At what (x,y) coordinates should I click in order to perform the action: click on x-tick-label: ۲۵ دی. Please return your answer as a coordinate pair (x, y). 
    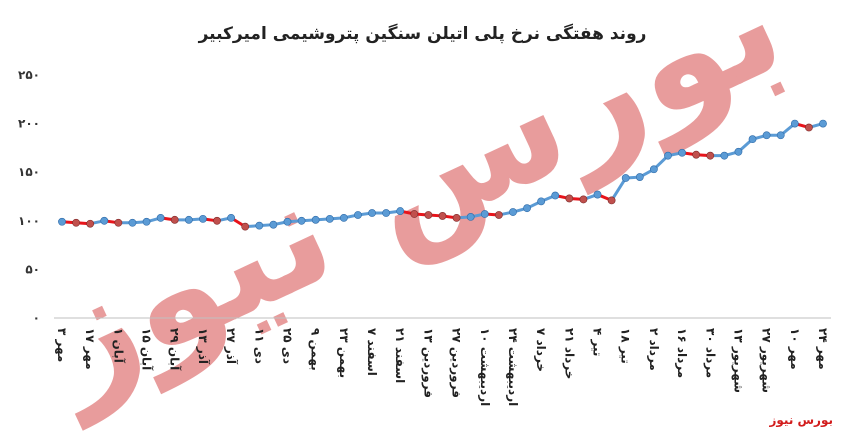
    Looking at the image, I should click on (287, 346).